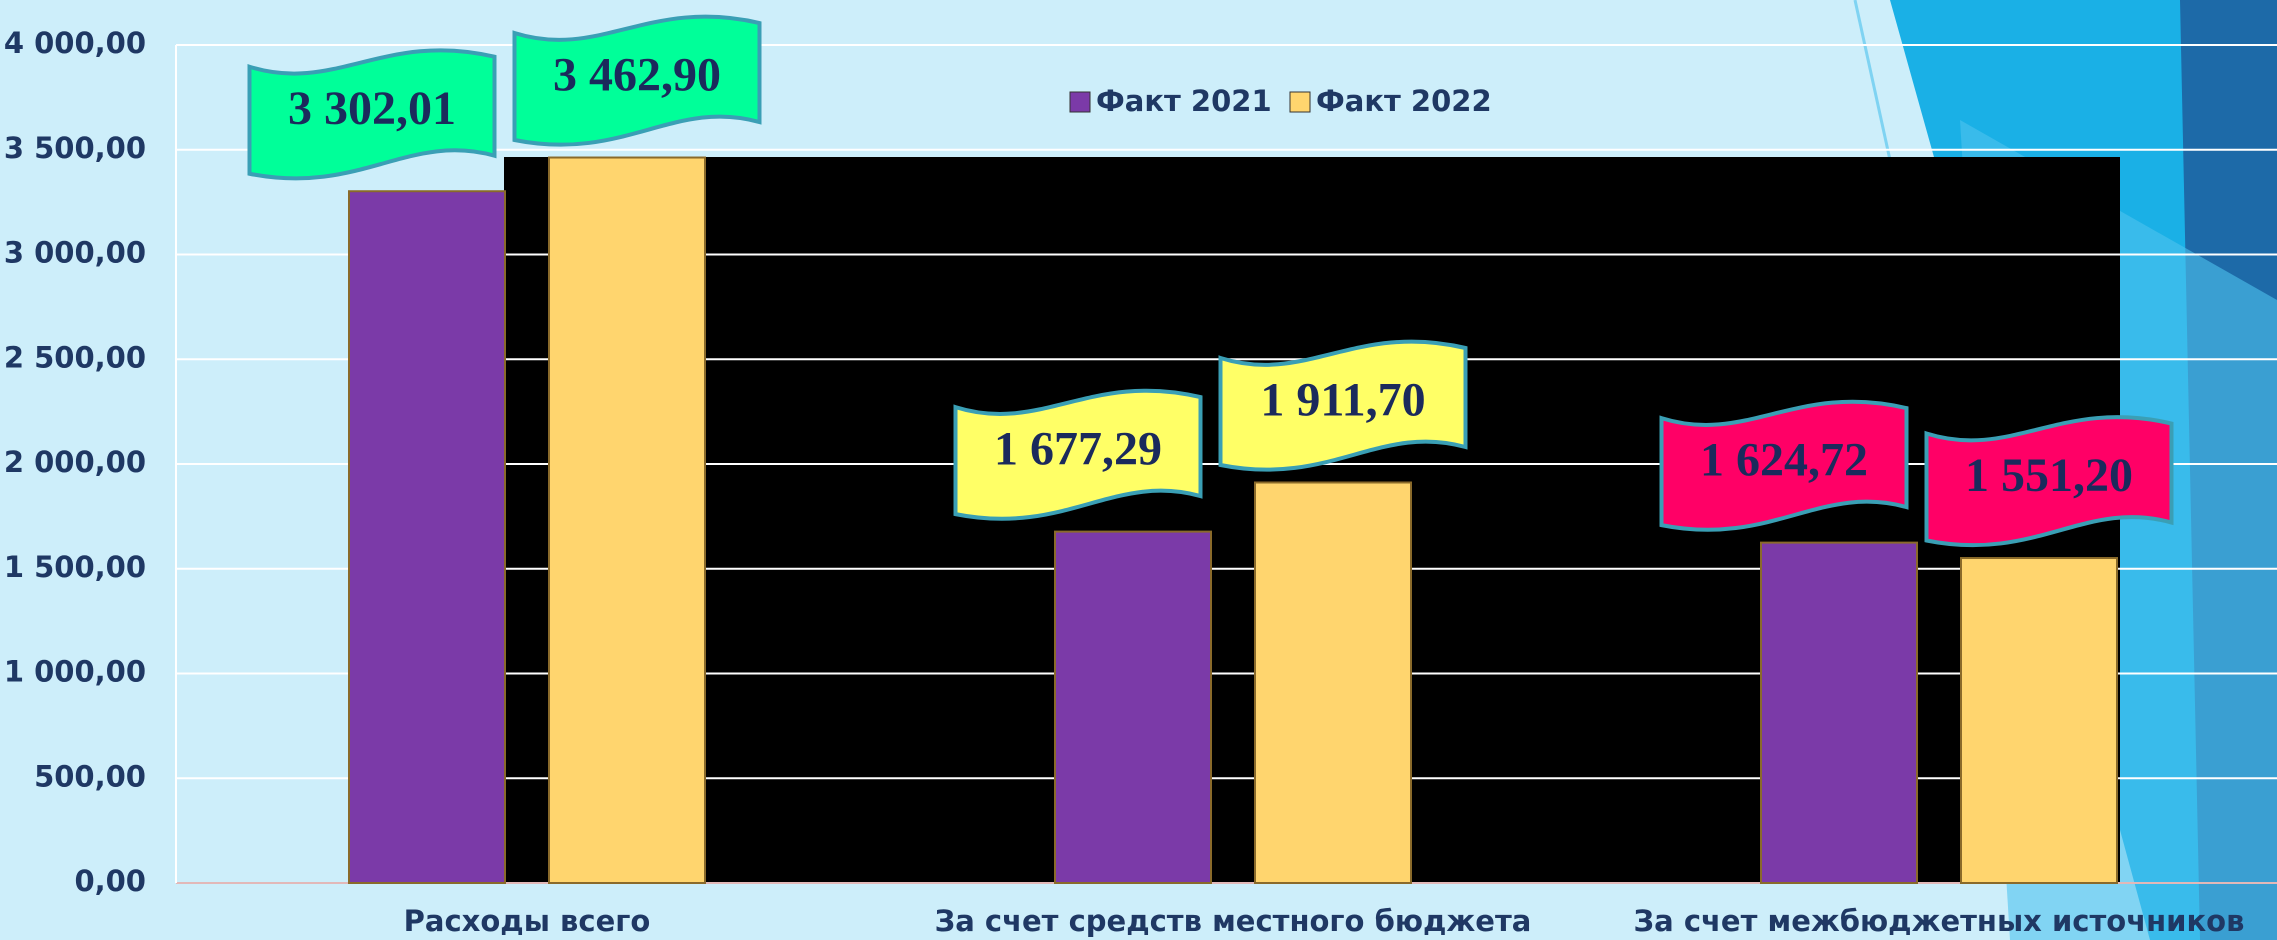  Describe the element at coordinates (372, 108) in the screenshot. I see `value-label: 3 302,01` at that location.